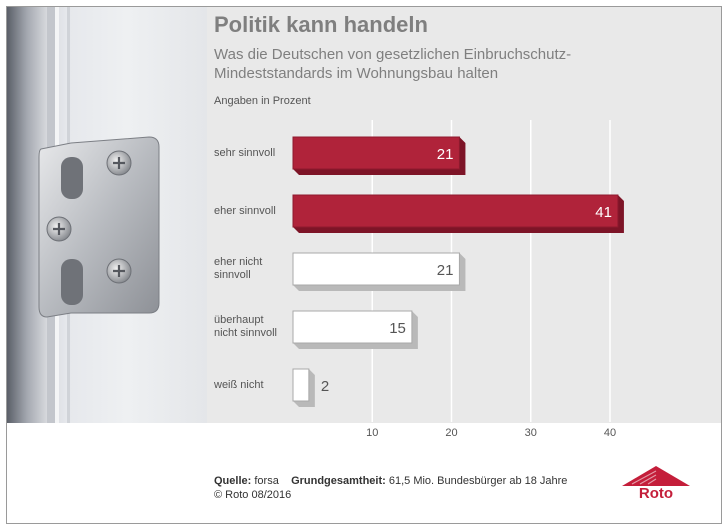  What do you see at coordinates (656, 484) in the screenshot?
I see `roto-logo: Roto` at bounding box center [656, 484].